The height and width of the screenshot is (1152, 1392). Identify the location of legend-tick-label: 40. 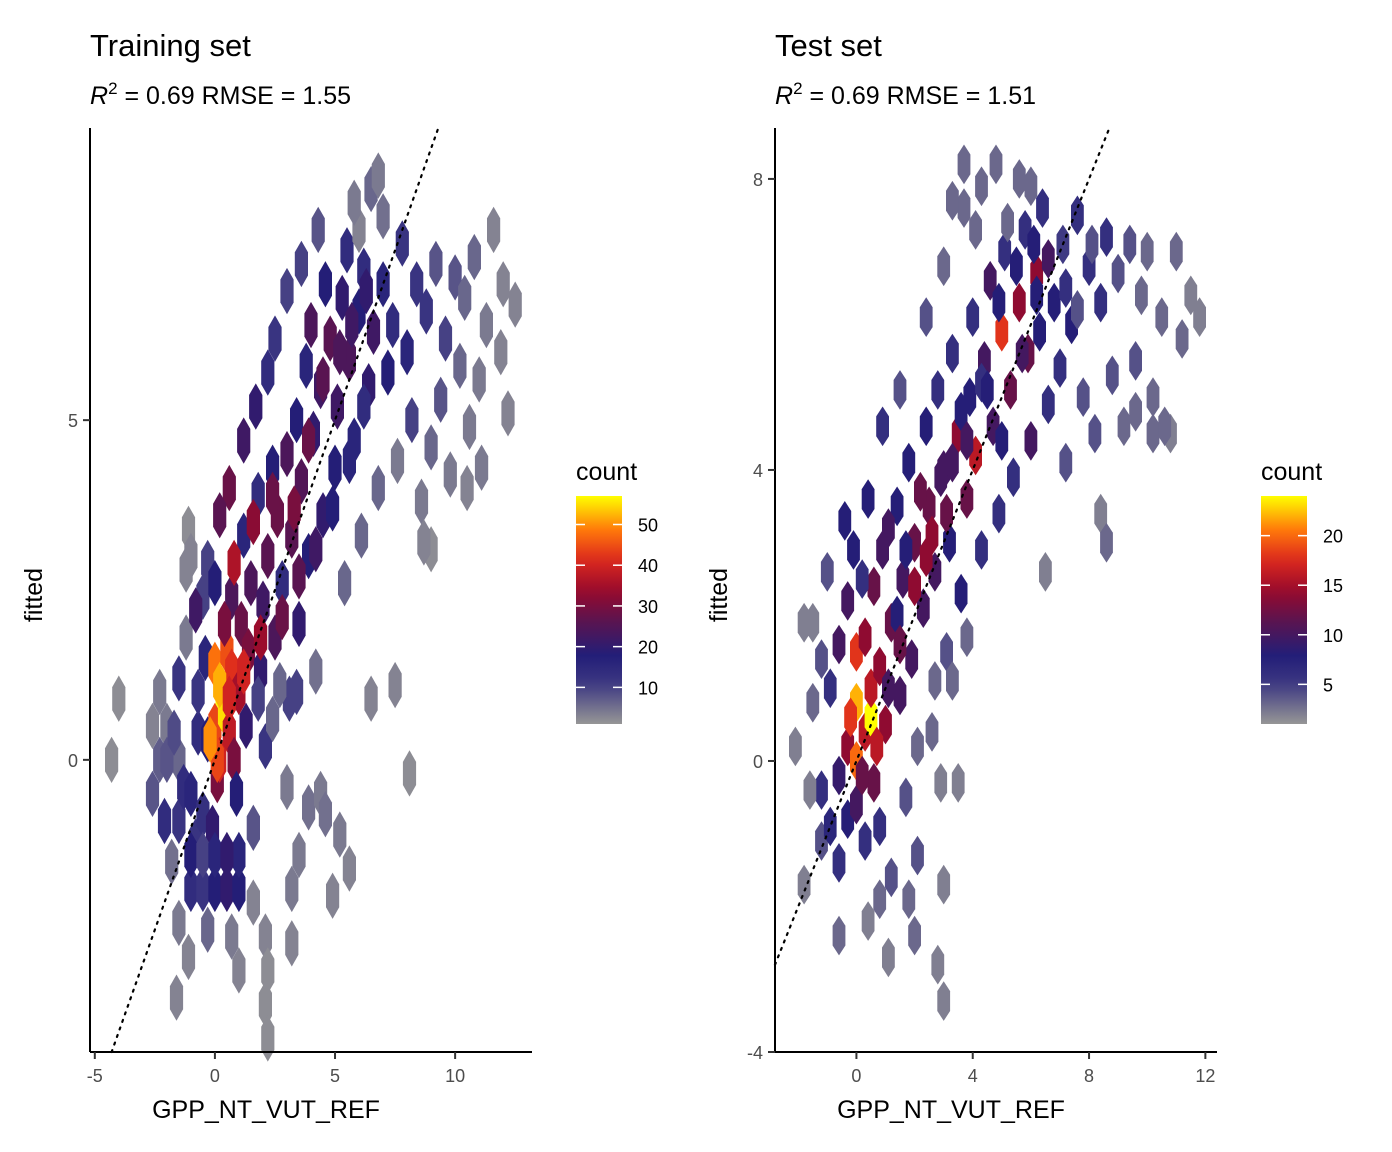
(648, 566).